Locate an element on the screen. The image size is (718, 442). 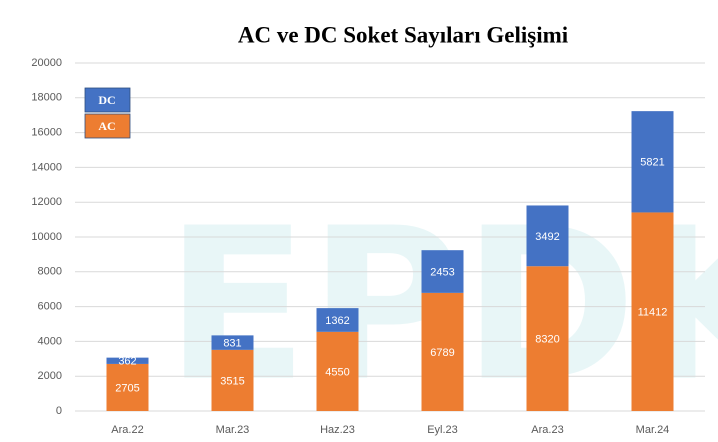
legend-label: DC is located at coordinates (106, 100).